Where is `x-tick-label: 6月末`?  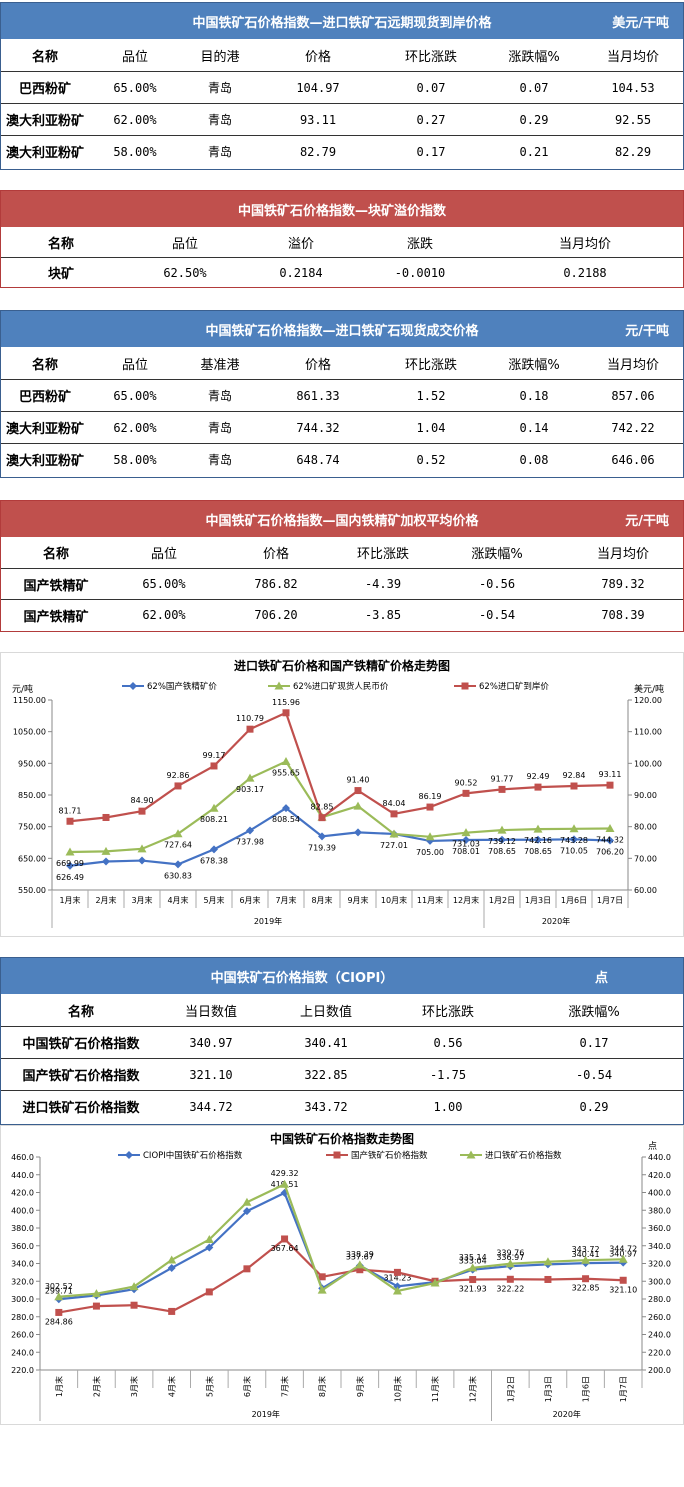 x-tick-label: 6月末 is located at coordinates (247, 1386).